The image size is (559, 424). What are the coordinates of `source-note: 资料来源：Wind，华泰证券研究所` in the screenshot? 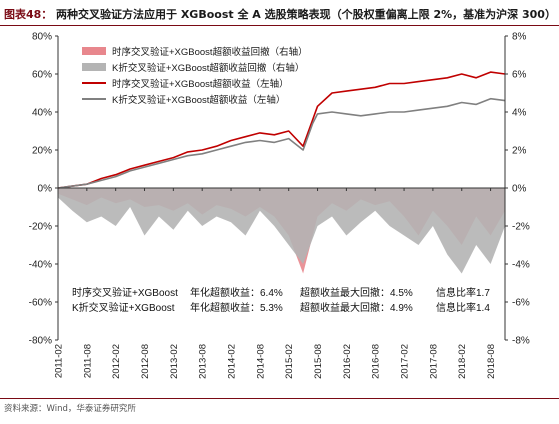 It's located at (70, 409).